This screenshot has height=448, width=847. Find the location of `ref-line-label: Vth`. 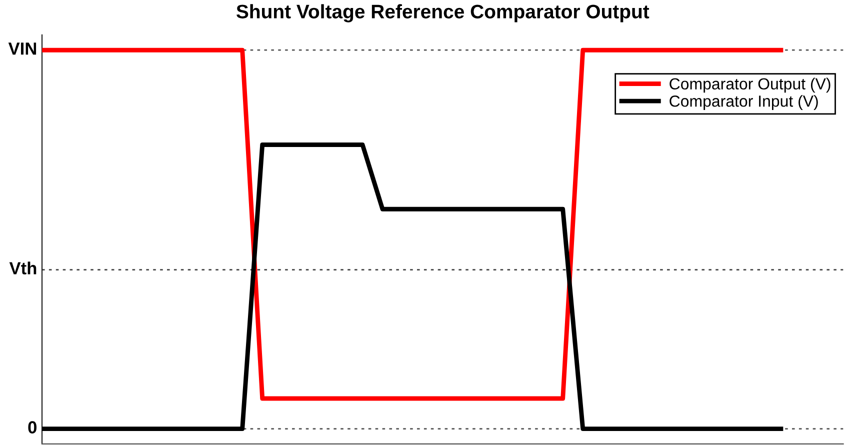

ref-line-label: Vth is located at coordinates (22, 268).